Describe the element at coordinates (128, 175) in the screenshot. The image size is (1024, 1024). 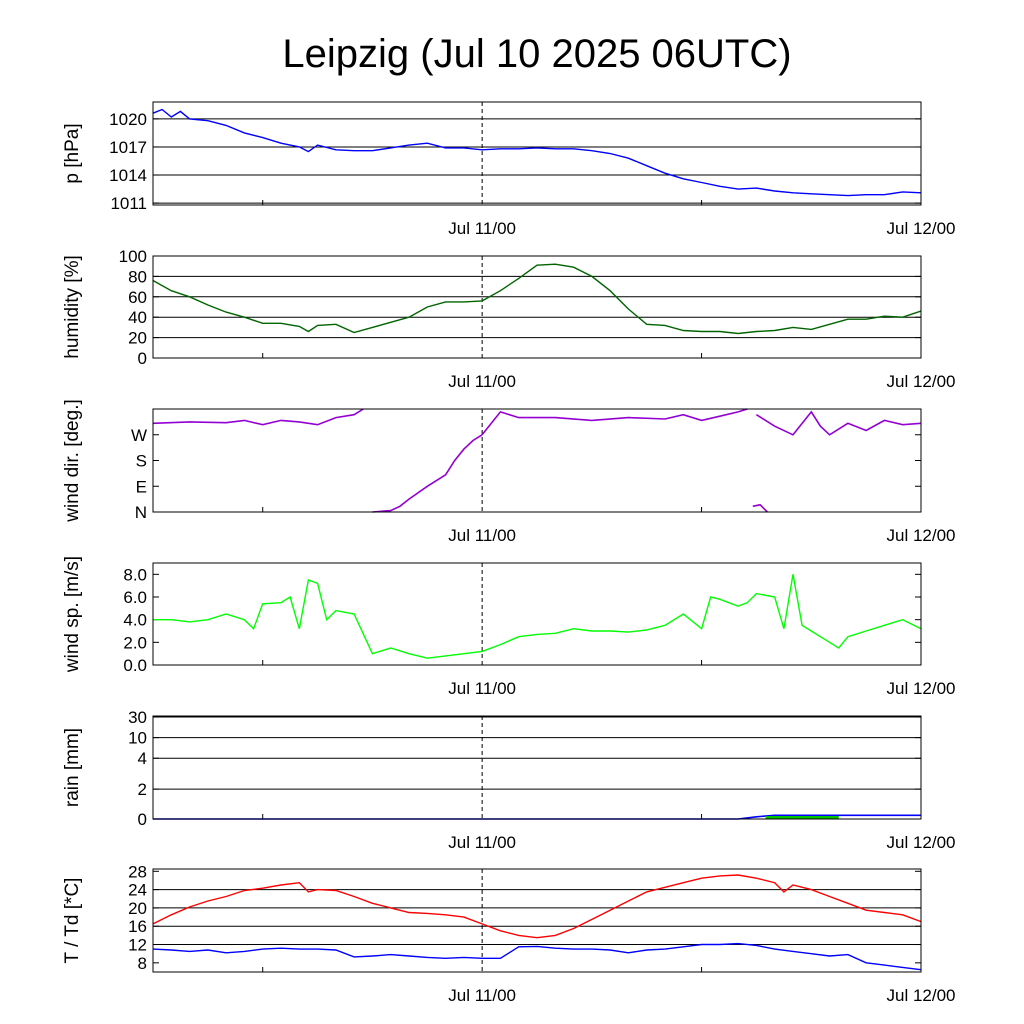
I see `y-tick-label: 1014` at that location.